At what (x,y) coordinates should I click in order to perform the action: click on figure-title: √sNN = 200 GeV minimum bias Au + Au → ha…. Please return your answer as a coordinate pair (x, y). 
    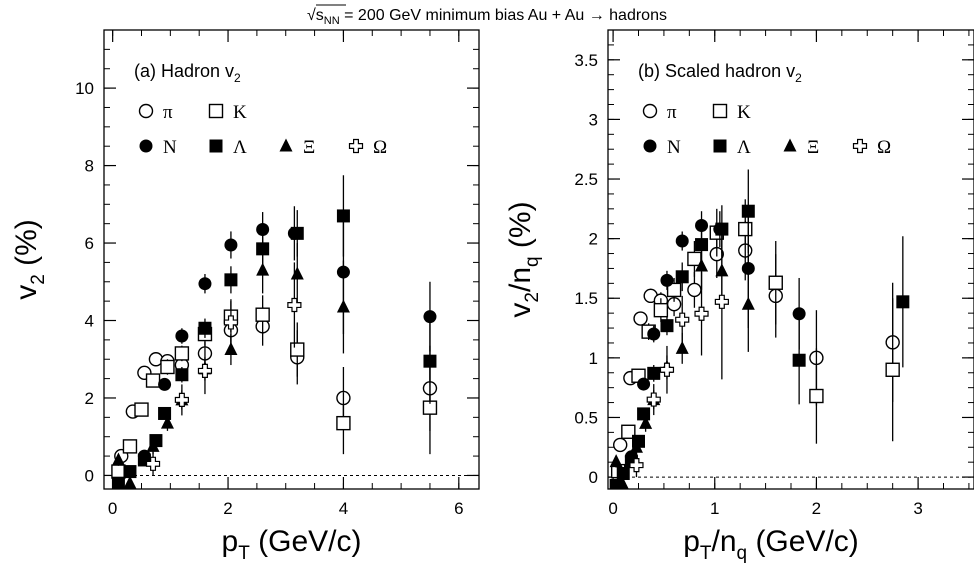
    Looking at the image, I should click on (487, 17).